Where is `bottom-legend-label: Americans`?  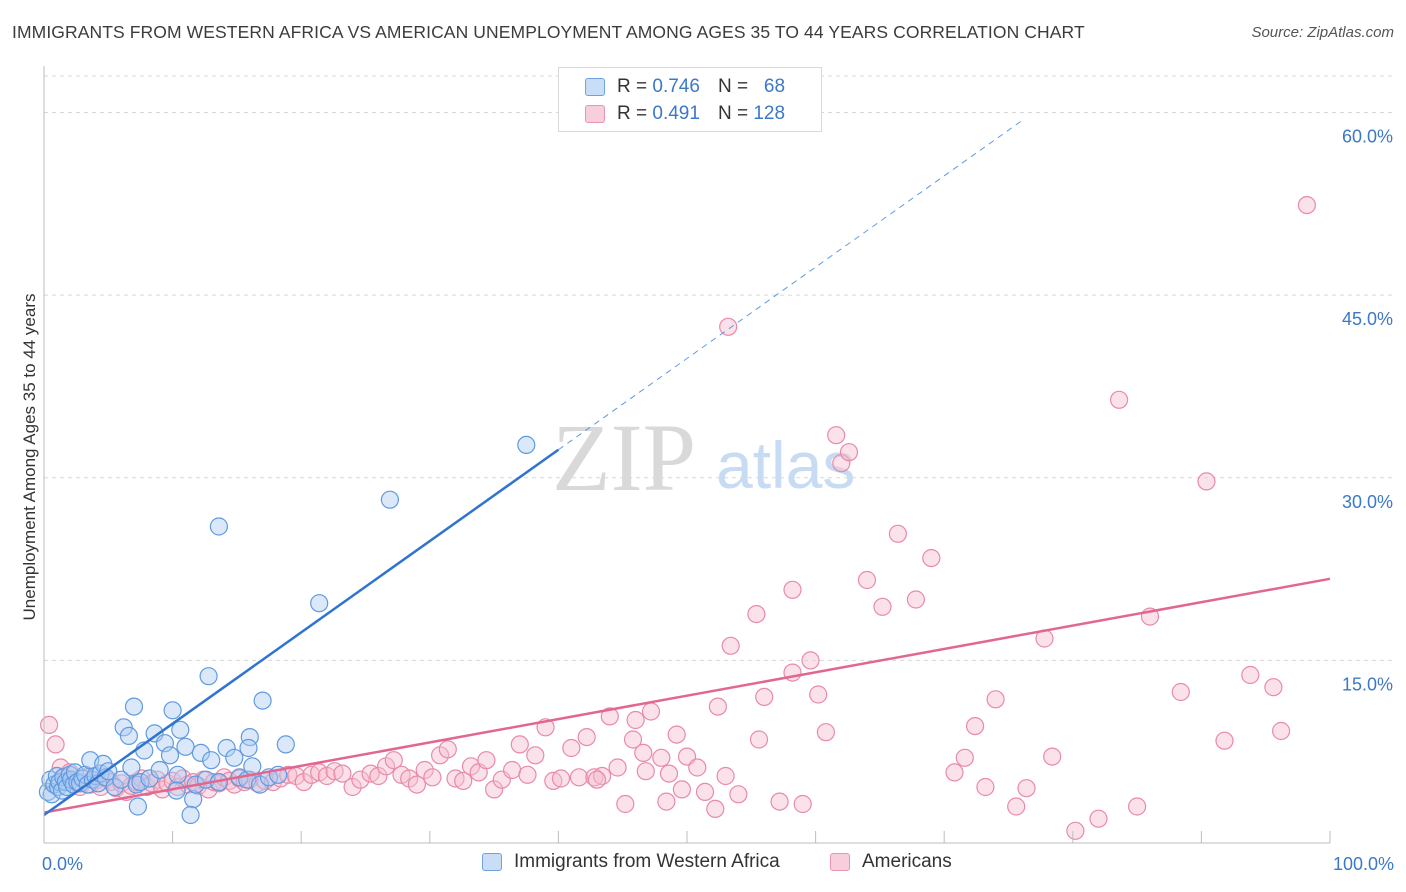 bottom-legend-label: Americans is located at coordinates (907, 861).